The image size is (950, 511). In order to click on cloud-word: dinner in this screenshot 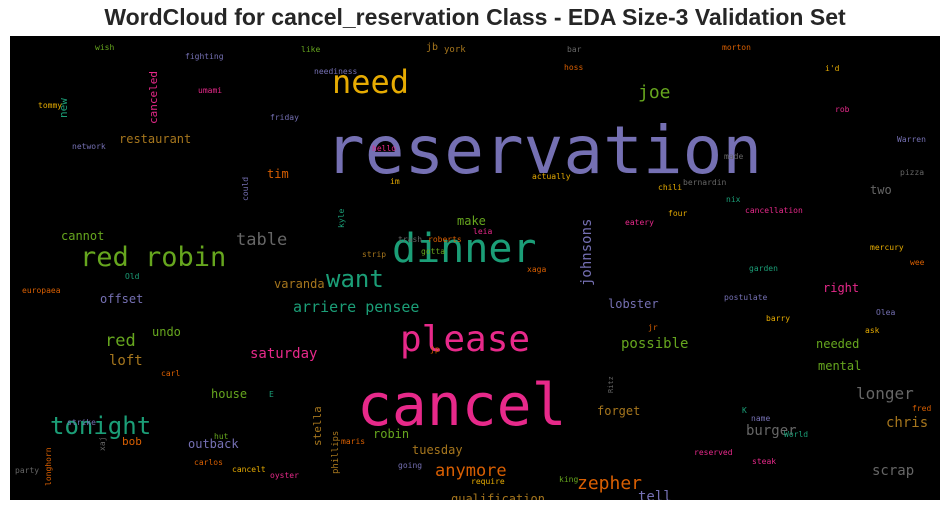, I will do `click(464, 249)`.